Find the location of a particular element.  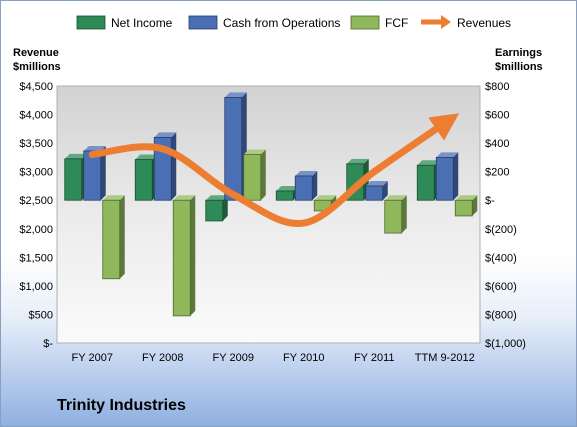

left-tick-label: $1,000 is located at coordinates (36, 287).